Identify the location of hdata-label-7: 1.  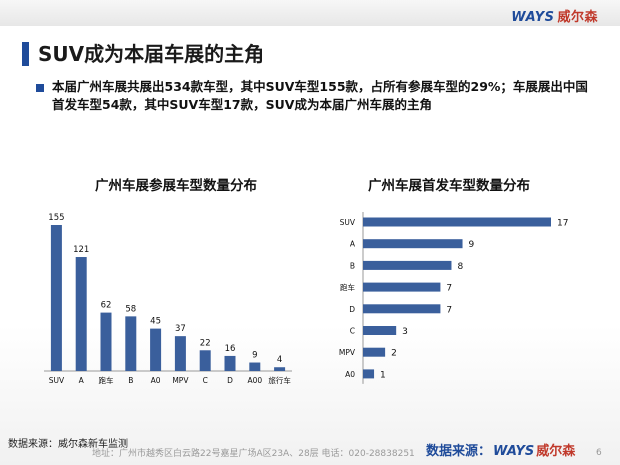
(383, 375).